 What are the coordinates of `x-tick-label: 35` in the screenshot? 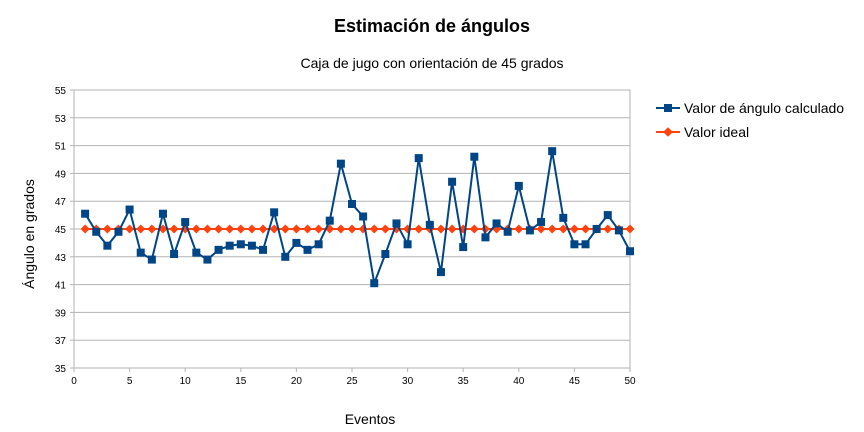 It's located at (464, 381).